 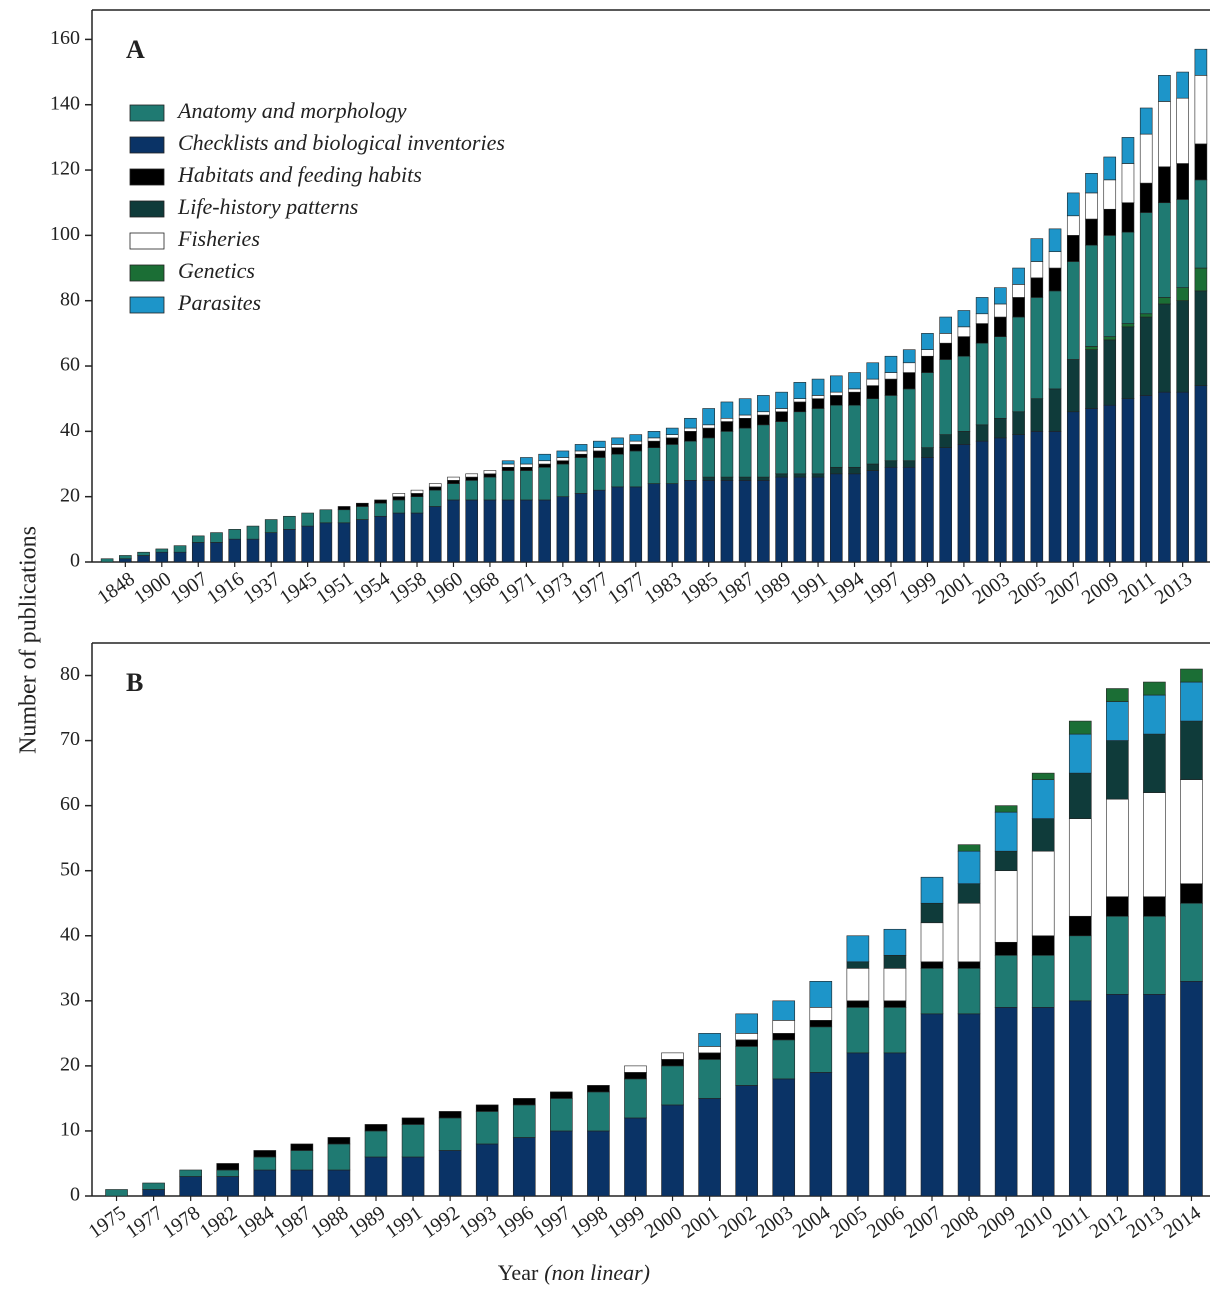 What do you see at coordinates (70, 999) in the screenshot?
I see `y-tick-label: 30` at bounding box center [70, 999].